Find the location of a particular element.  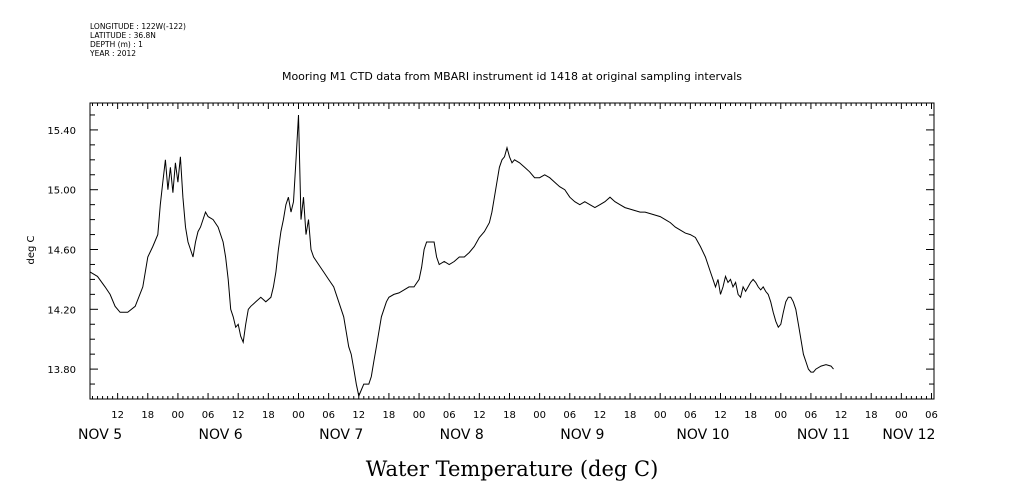

y-tick-label: 15.00 is located at coordinates (61, 191).